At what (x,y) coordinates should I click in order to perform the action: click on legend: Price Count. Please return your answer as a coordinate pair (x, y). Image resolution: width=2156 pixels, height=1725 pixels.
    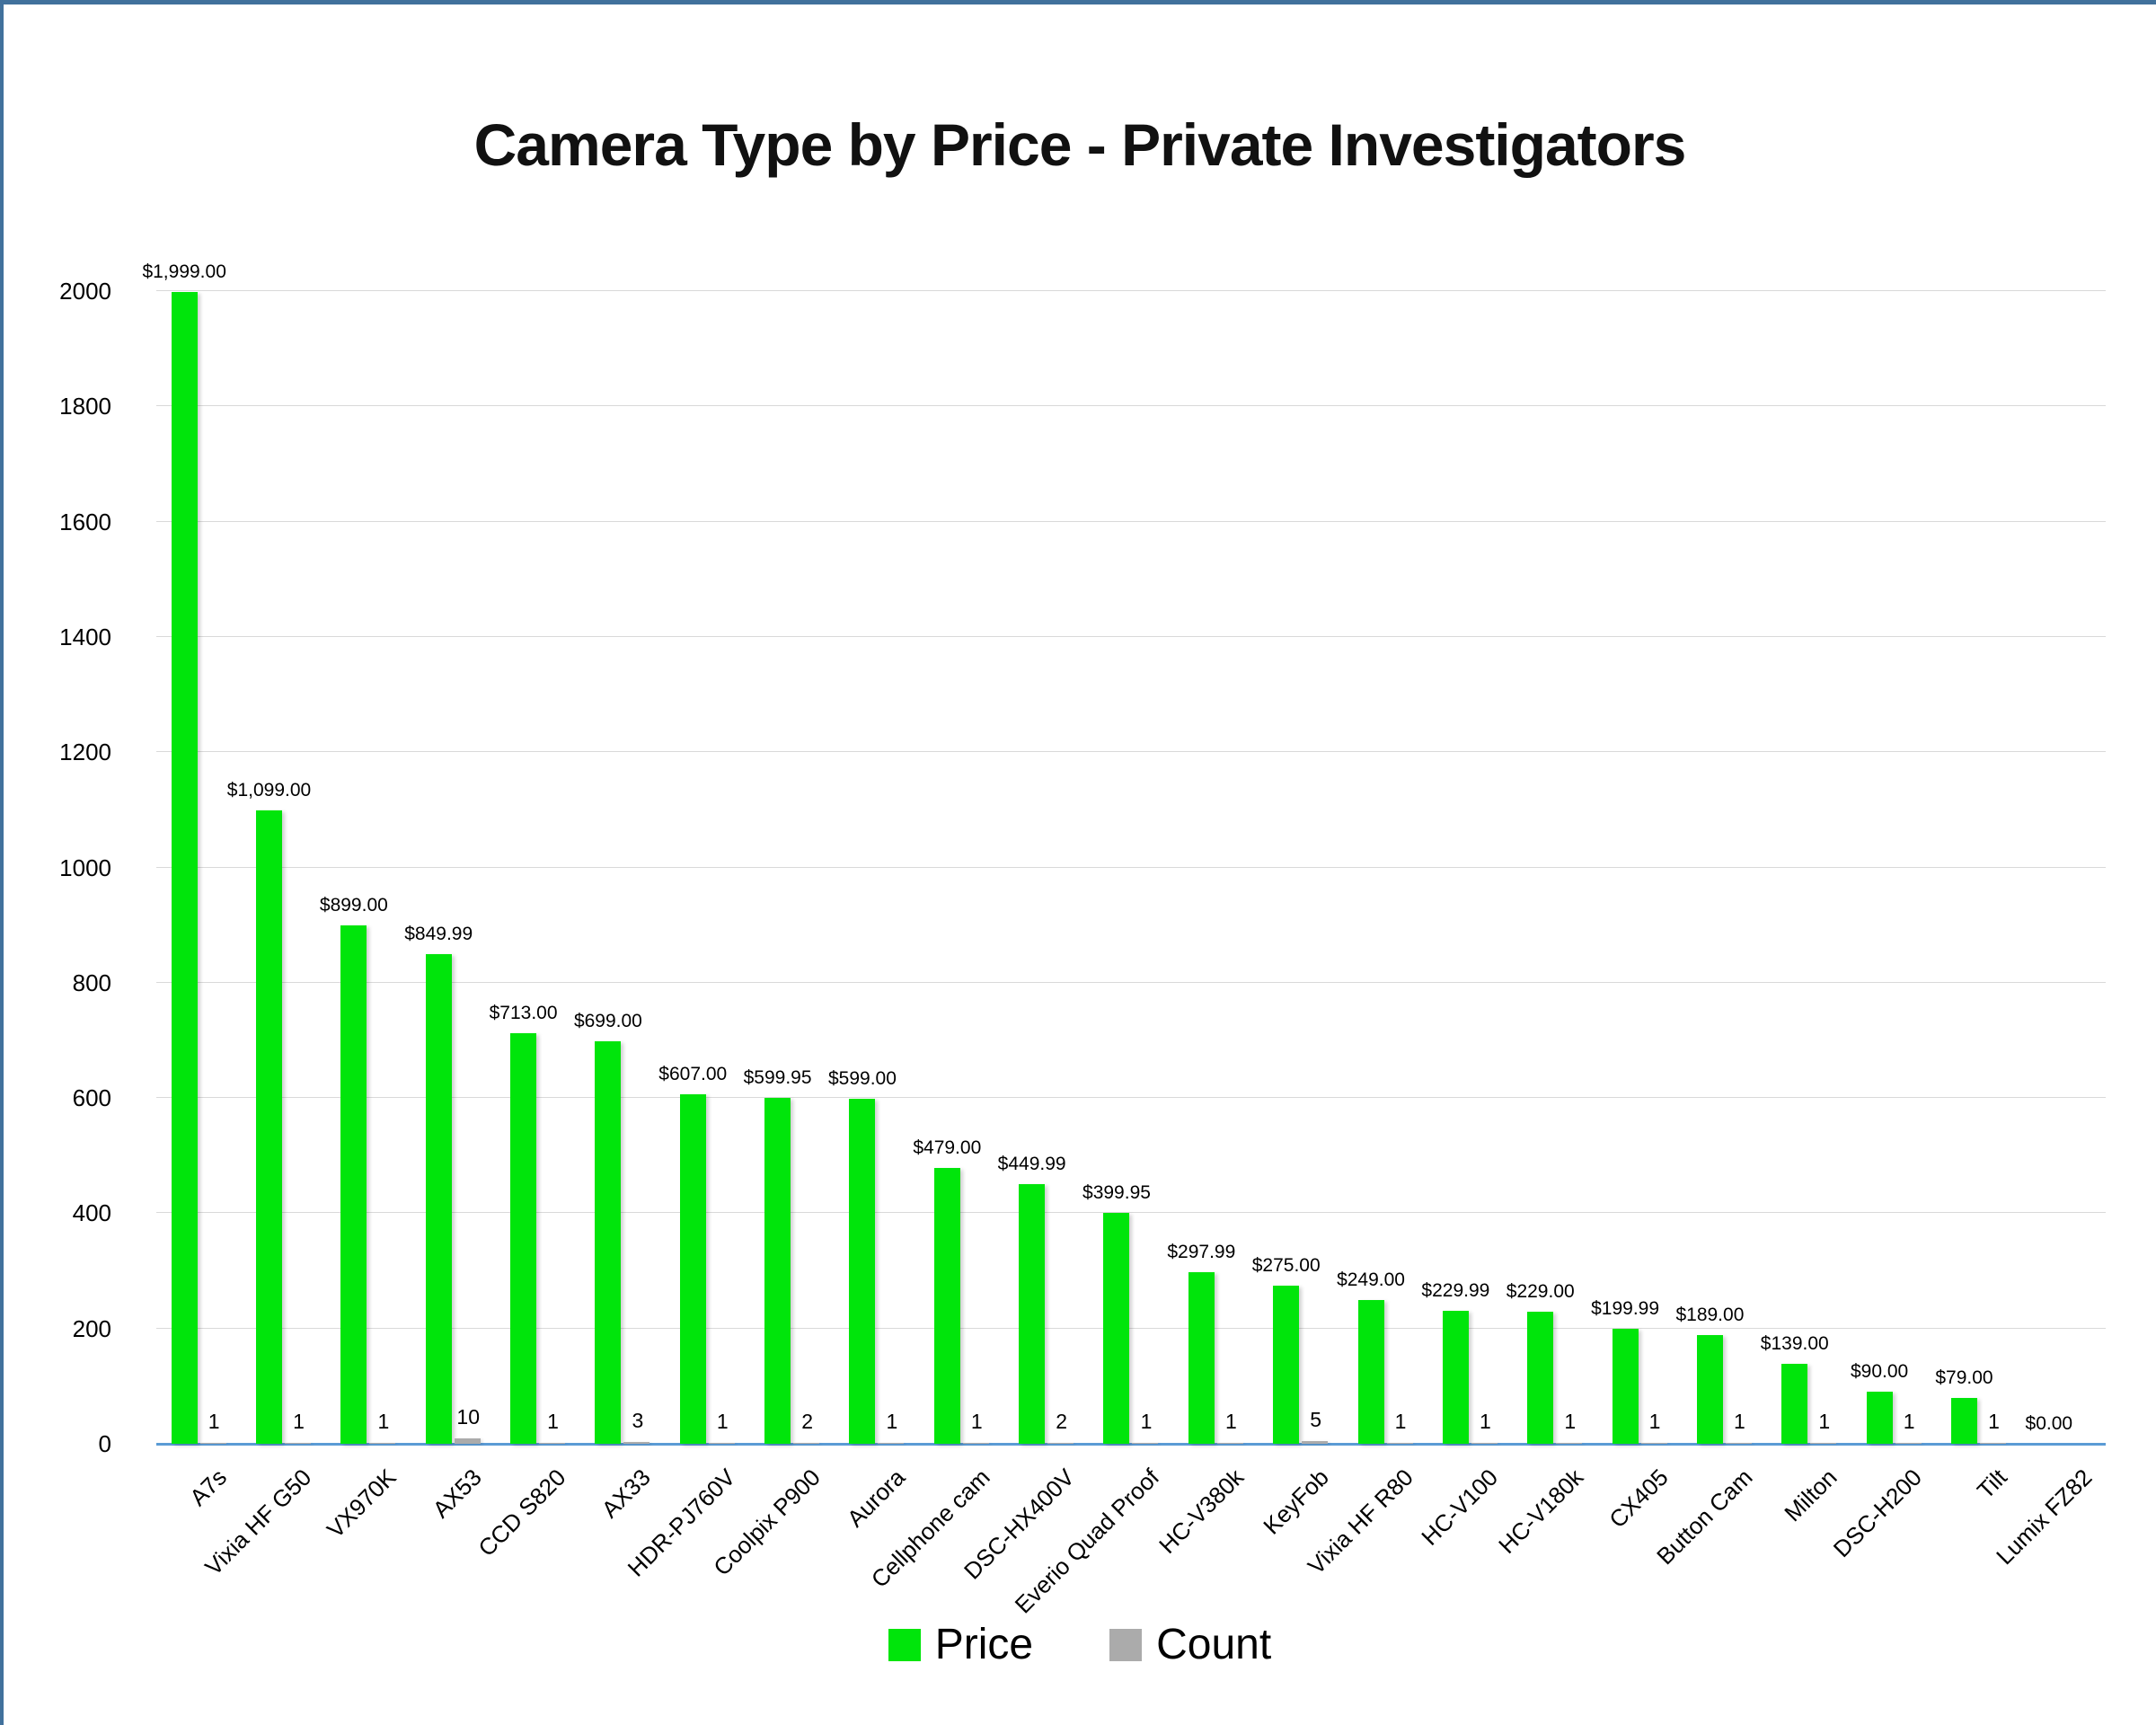
    Looking at the image, I should click on (1080, 1644).